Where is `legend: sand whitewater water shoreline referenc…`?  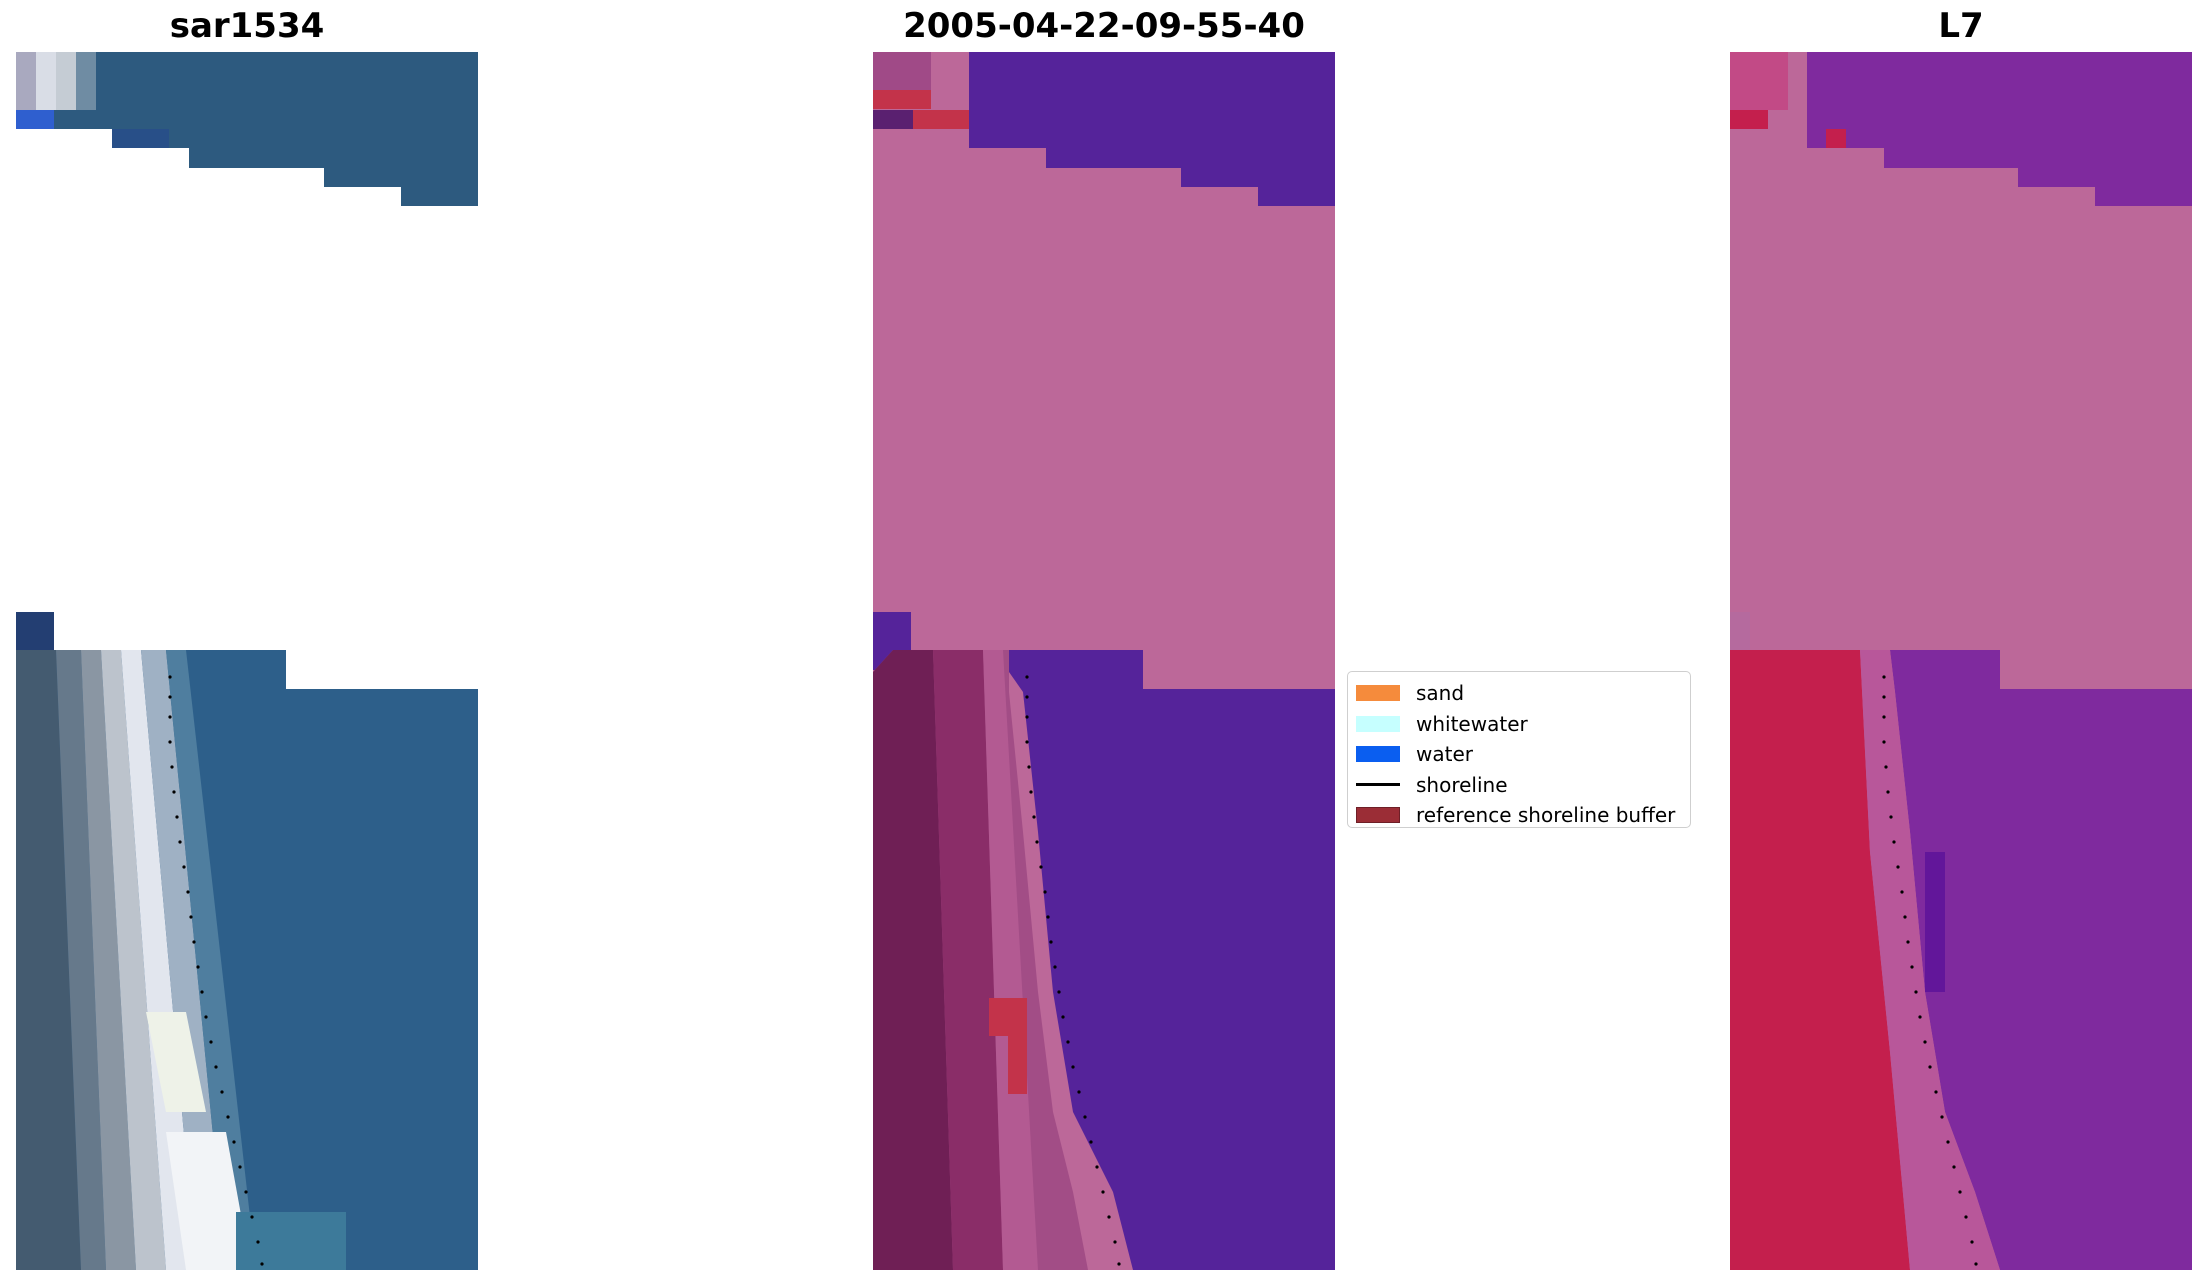 legend: sand whitewater water shoreline referenc… is located at coordinates (1519, 749).